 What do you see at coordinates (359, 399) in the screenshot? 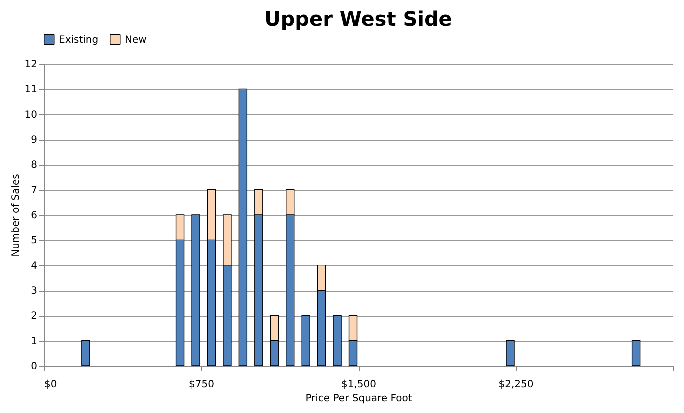
I see `x-axis-title: Price Per Square Foot` at bounding box center [359, 399].